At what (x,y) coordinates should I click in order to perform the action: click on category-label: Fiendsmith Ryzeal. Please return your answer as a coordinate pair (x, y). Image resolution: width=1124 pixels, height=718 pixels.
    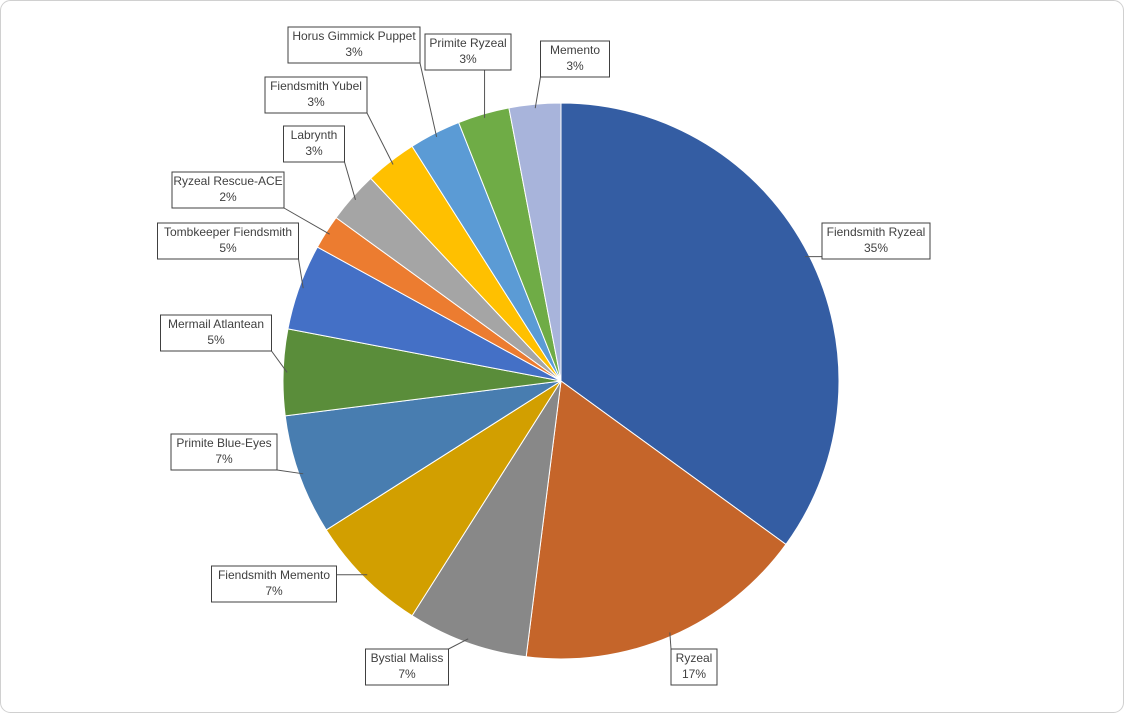
    Looking at the image, I should click on (876, 232).